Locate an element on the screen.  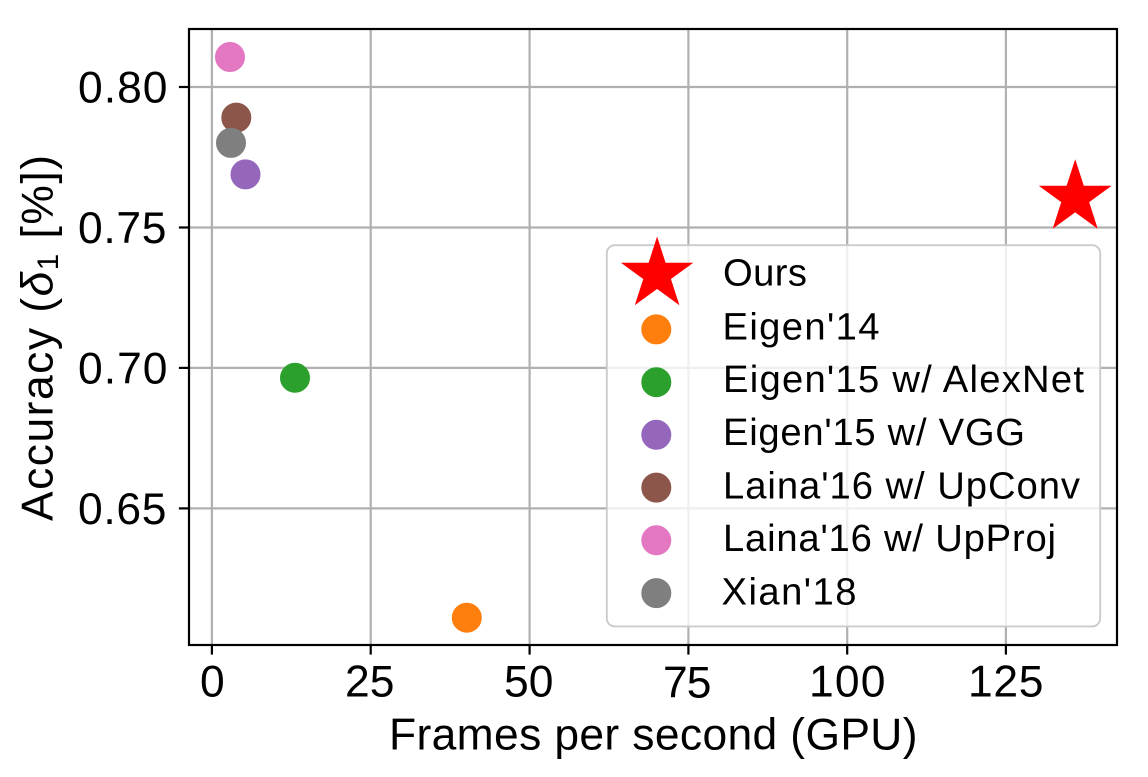
svg-text: 0.70 is located at coordinates (123, 369).